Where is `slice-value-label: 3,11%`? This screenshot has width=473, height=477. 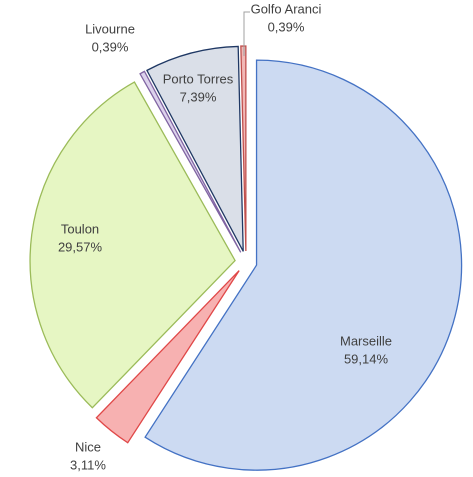
slice-value-label: 3,11% is located at coordinates (88, 464).